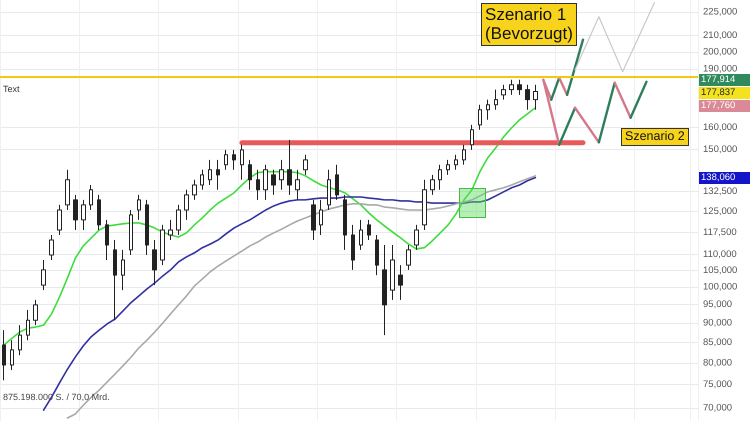 This screenshot has width=750, height=421. What do you see at coordinates (720, 254) in the screenshot?
I see `y-tick-label: 110,000` at bounding box center [720, 254].